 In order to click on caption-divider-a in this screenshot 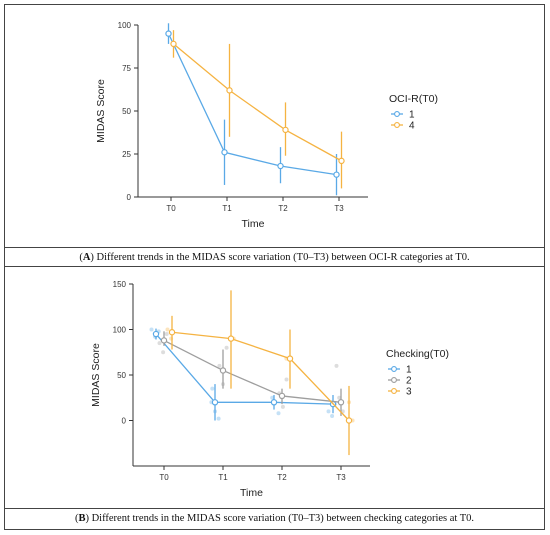, I will do `click(274, 247)`.